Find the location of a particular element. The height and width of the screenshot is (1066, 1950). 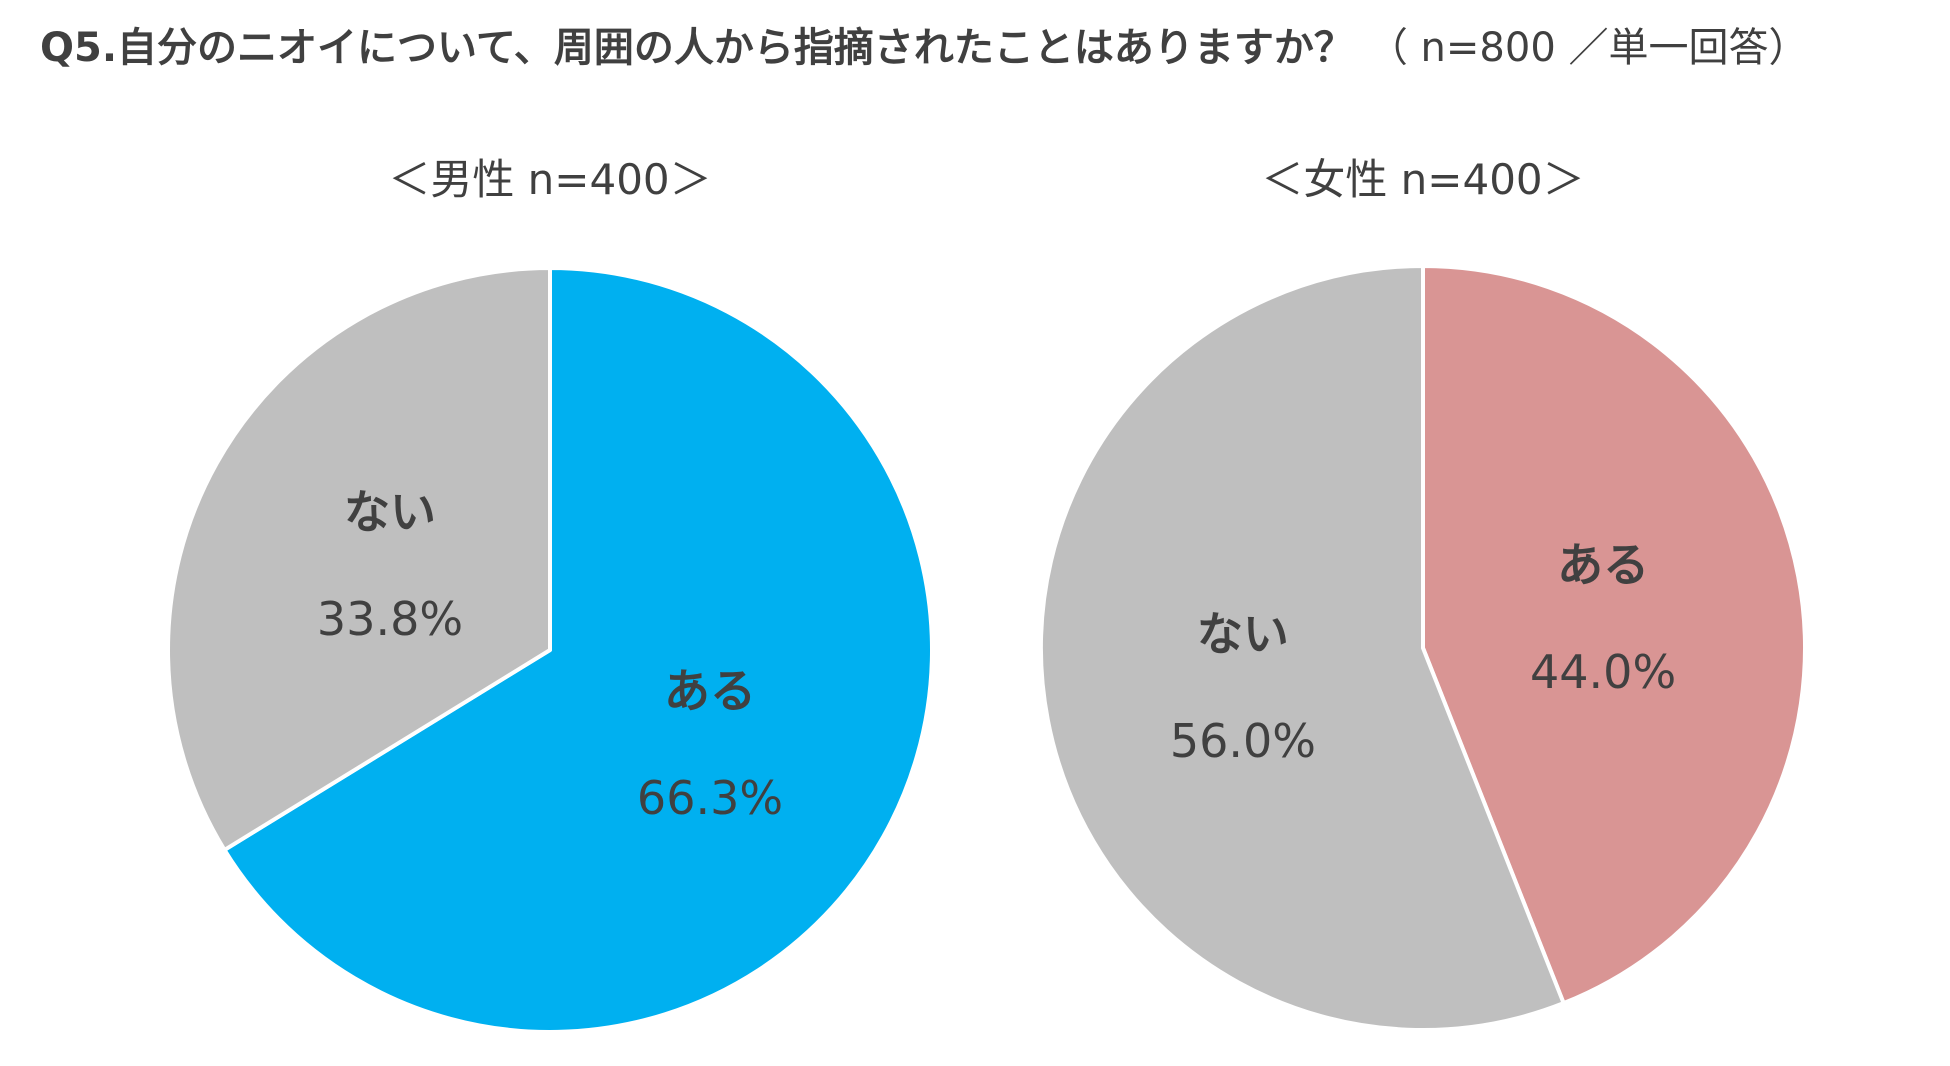

female-pie-title: ＜女性 n=400＞ is located at coordinates (1423, 179).